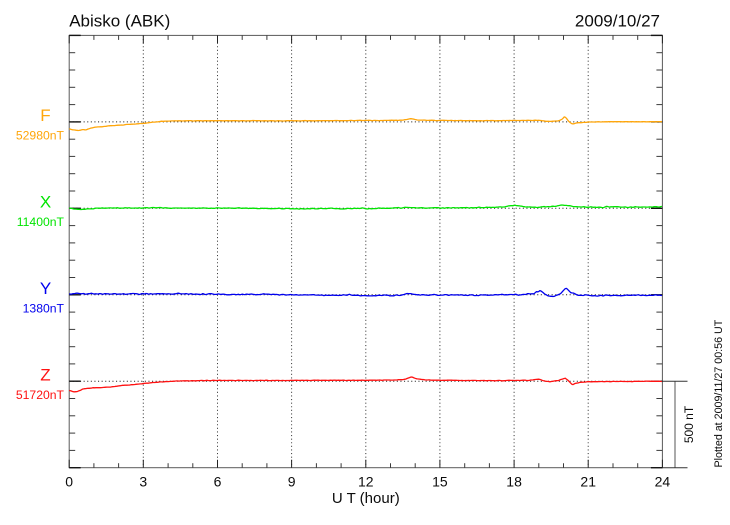  I want to click on svg-text: 9, so click(292, 482).